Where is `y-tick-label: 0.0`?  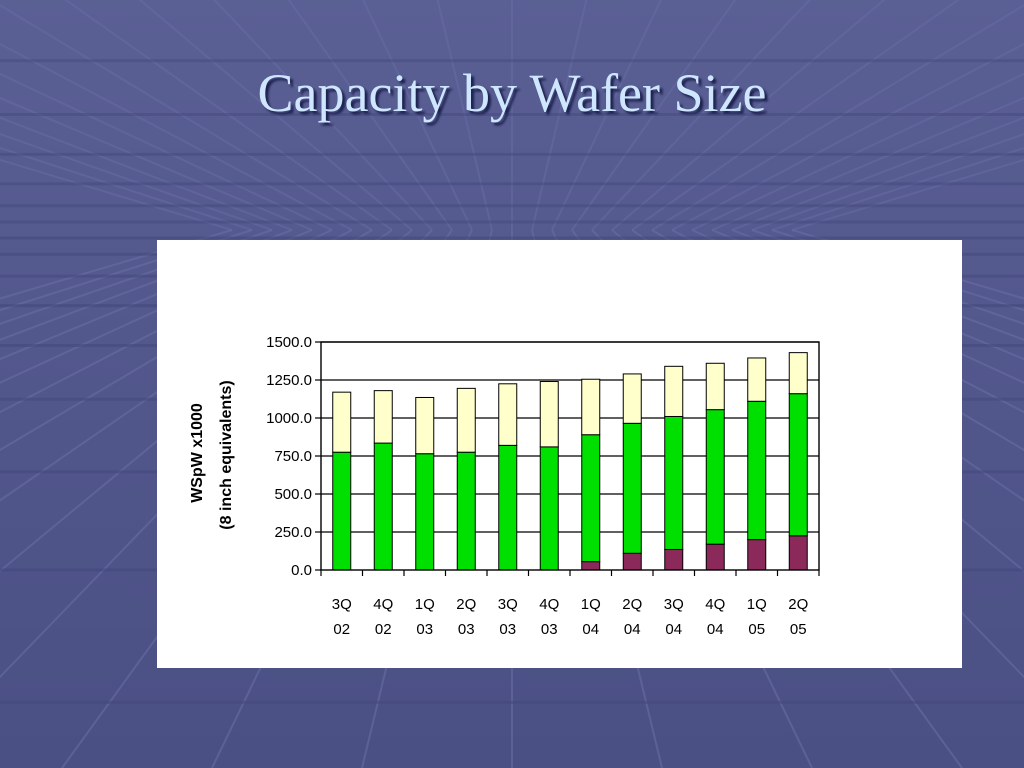 y-tick-label: 0.0 is located at coordinates (301, 570).